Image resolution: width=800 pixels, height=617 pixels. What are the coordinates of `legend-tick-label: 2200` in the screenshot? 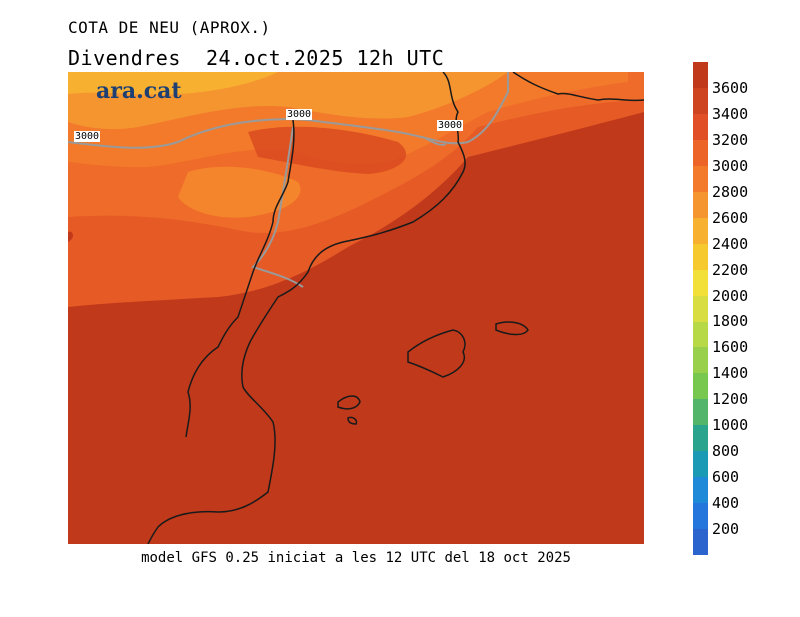 It's located at (730, 269).